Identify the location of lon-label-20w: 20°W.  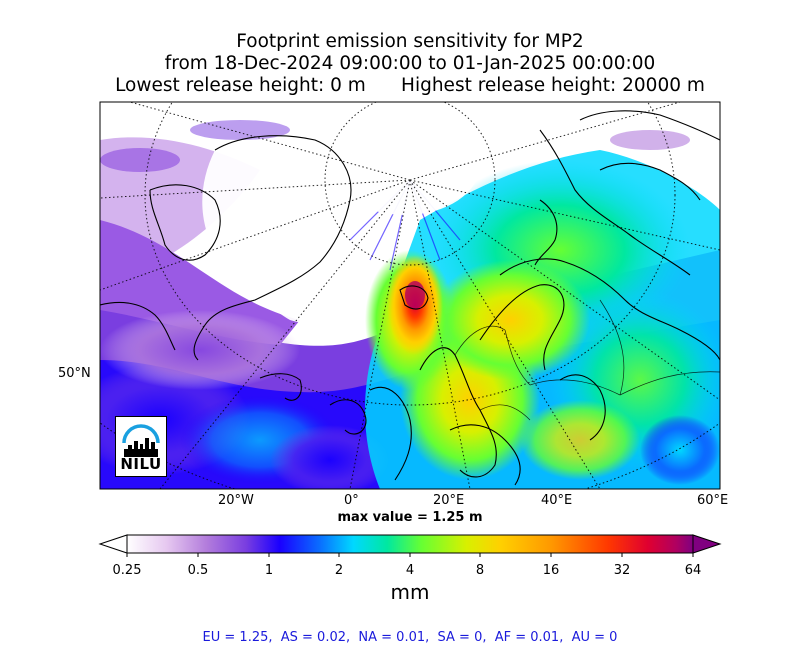
(236, 500).